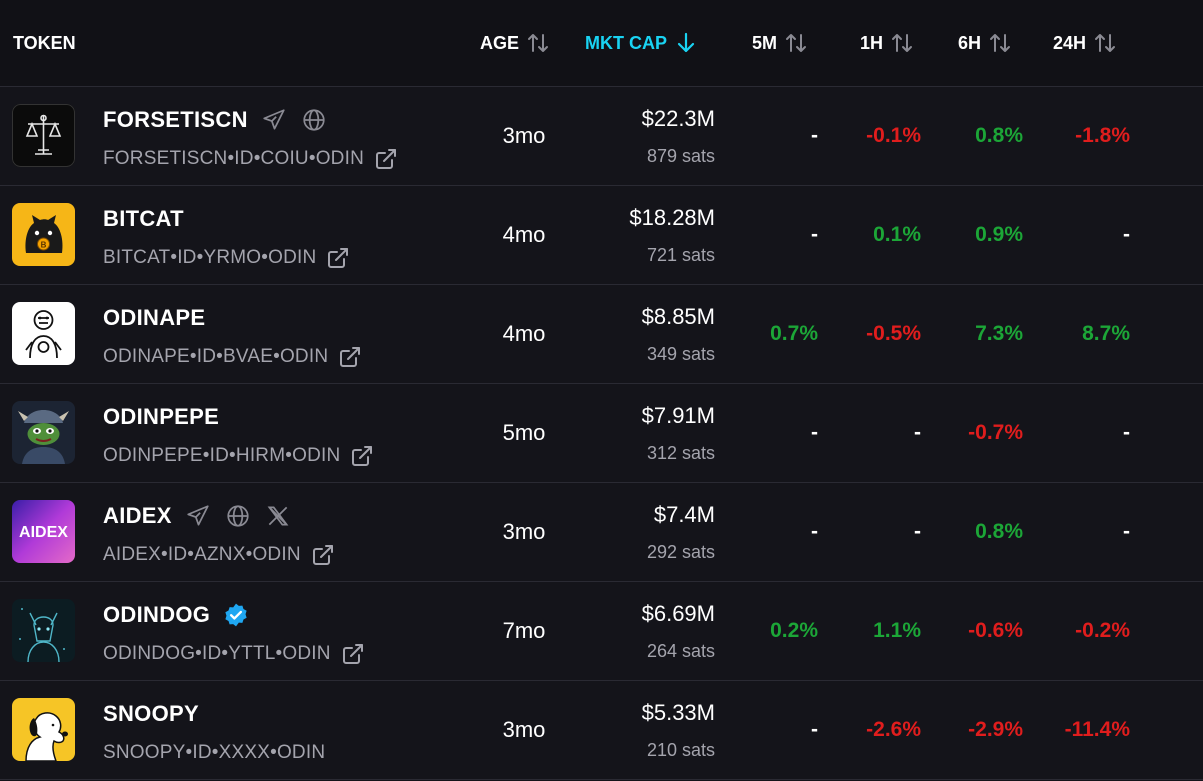 The image size is (1203, 781). Describe the element at coordinates (43, 630) in the screenshot. I see `token-logo-wolf` at that location.